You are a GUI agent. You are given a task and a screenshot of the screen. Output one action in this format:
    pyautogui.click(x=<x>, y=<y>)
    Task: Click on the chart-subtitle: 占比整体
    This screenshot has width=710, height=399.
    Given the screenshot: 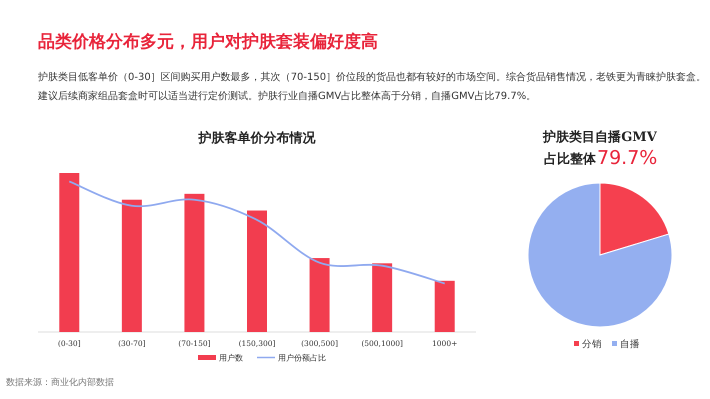 What is the action you would take?
    pyautogui.click(x=570, y=159)
    